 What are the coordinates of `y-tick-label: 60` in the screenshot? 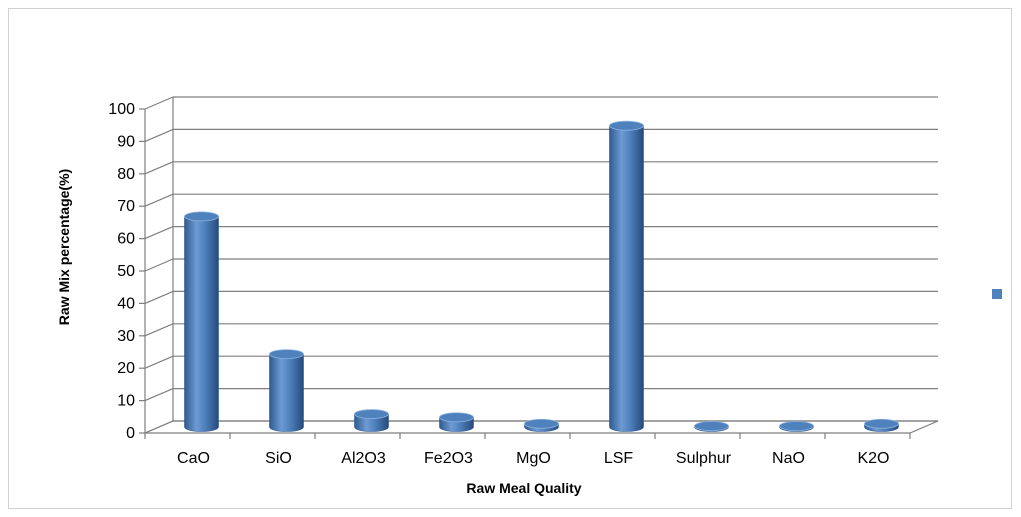 It's located at (126, 239).